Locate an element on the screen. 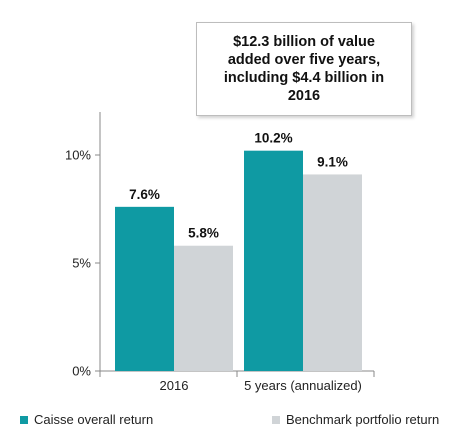 The width and height of the screenshot is (472, 443). category-label: 2016 is located at coordinates (174, 385).